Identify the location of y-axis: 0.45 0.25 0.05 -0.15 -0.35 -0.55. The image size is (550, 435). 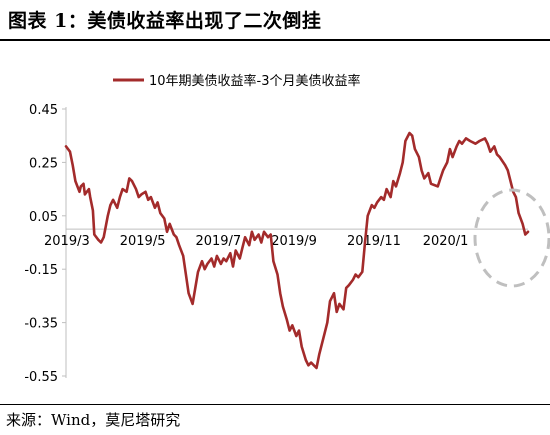
(45, 244).